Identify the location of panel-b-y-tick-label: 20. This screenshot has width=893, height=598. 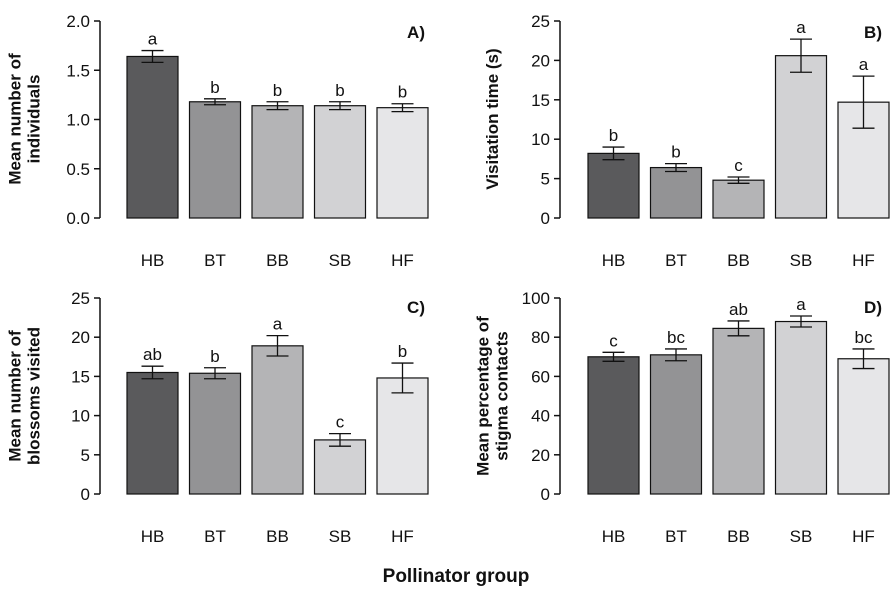
(540, 60).